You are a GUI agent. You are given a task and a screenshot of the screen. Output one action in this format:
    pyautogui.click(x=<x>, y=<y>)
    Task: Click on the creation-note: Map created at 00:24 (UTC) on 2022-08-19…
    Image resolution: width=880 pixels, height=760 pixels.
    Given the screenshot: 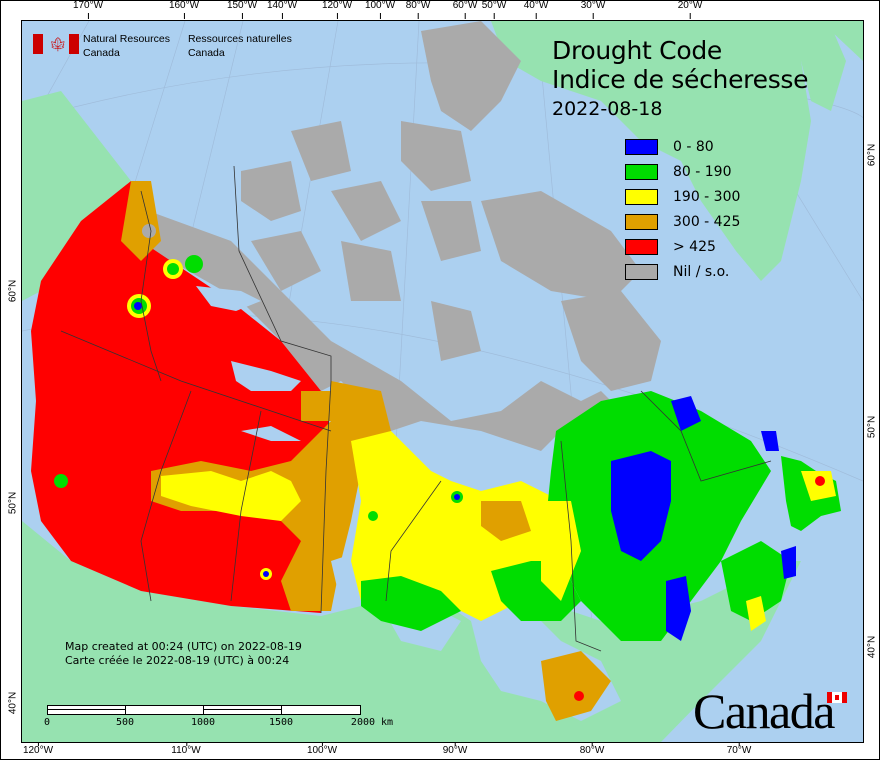 What is the action you would take?
    pyautogui.click(x=183, y=653)
    